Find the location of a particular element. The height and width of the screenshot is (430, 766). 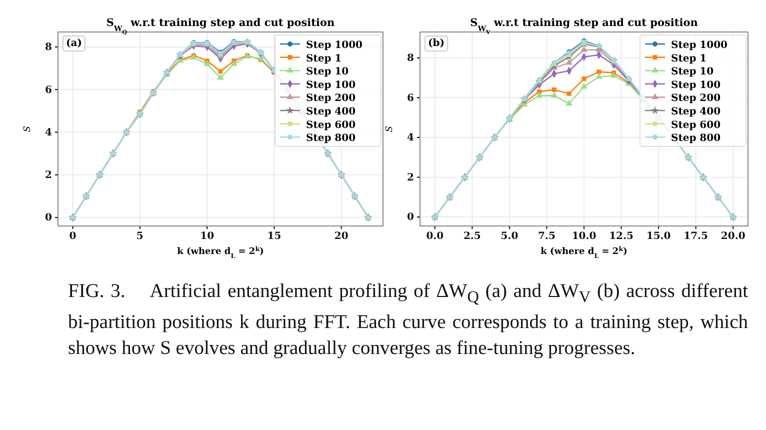

x-tick-label: 0.0 is located at coordinates (435, 236).